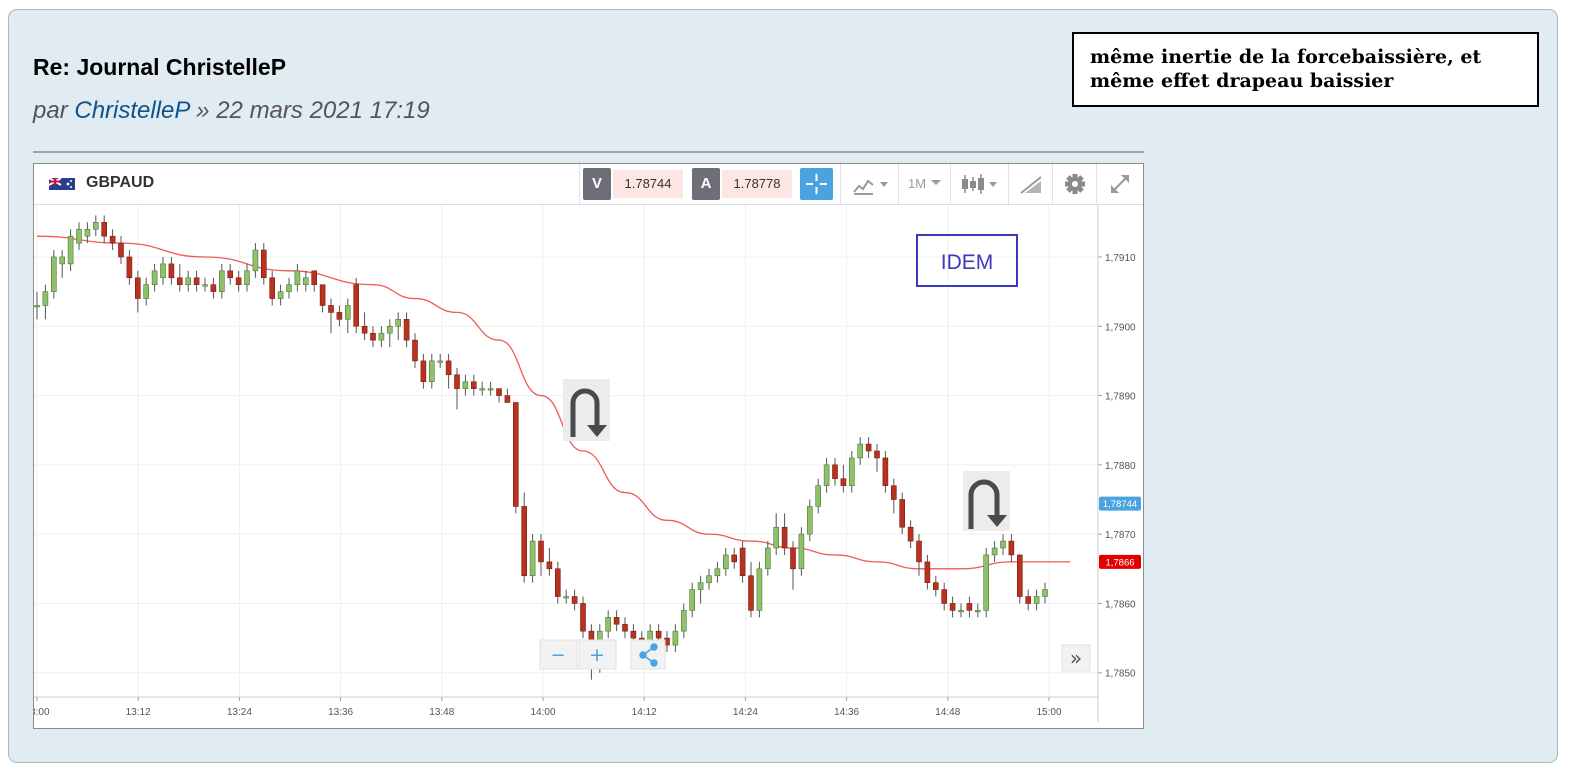 This screenshot has width=1591, height=780. I want to click on buy-button: A 1.78778, so click(743, 184).